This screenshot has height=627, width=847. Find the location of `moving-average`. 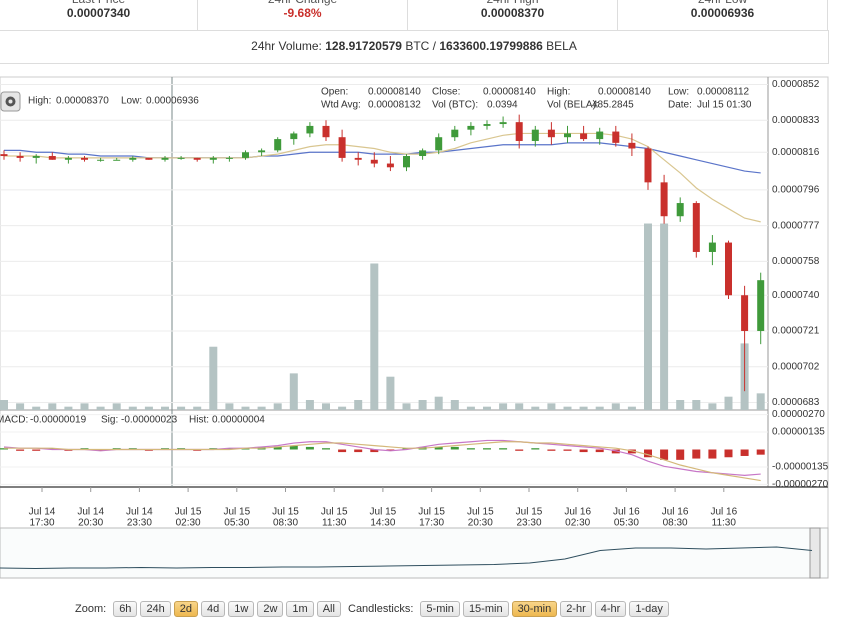

moving-average is located at coordinates (382, 177).